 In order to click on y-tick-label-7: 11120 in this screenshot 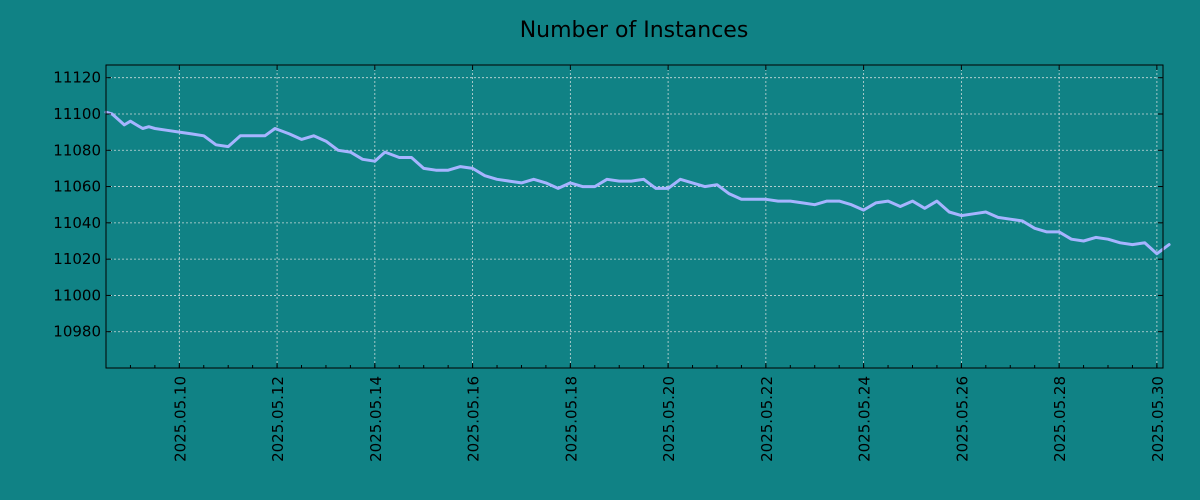, I will do `click(77, 78)`.